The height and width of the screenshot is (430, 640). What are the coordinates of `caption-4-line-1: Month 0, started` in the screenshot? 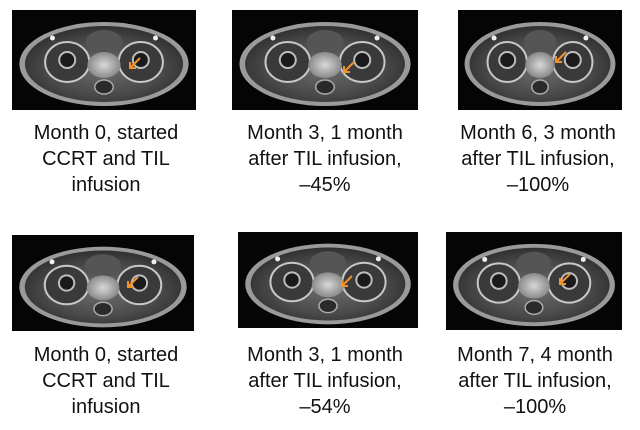 It's located at (106, 355).